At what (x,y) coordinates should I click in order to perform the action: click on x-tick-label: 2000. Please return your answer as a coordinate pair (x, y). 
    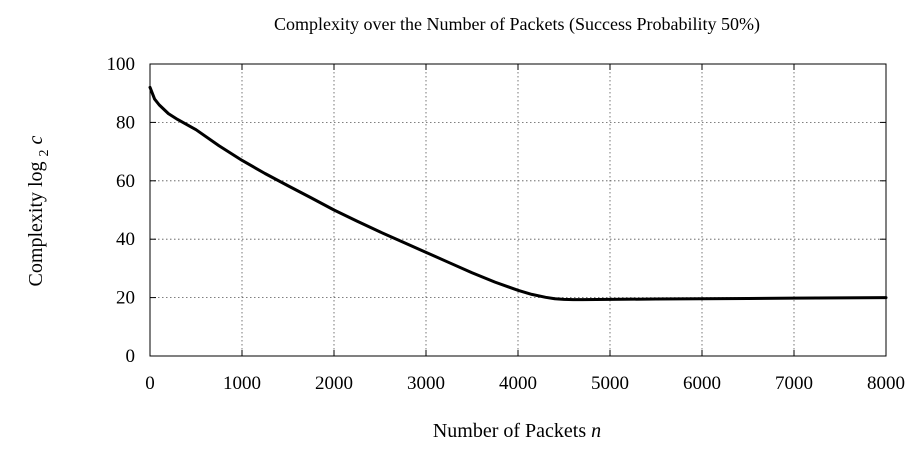
    Looking at the image, I should click on (334, 383).